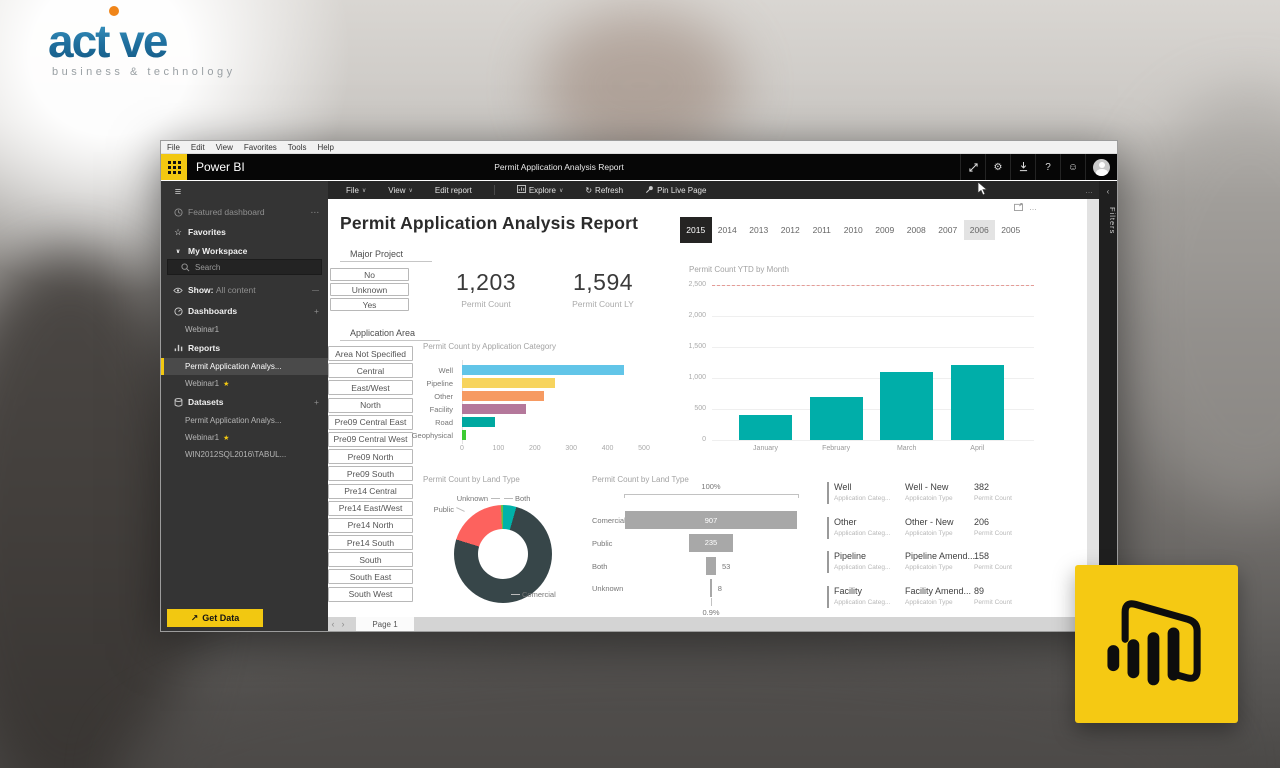 Image resolution: width=1280 pixels, height=768 pixels. I want to click on year-2012: 2012, so click(790, 230).